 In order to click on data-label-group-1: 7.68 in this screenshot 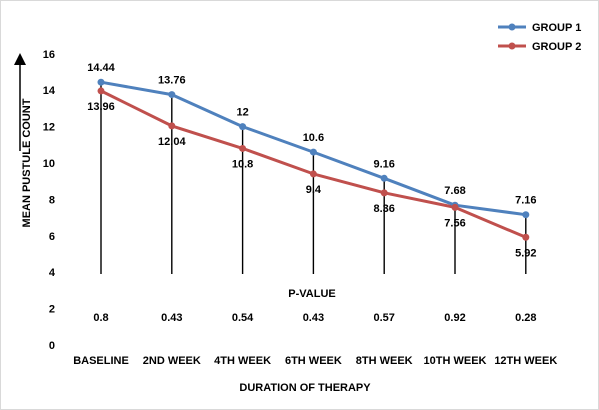, I will do `click(454, 191)`.